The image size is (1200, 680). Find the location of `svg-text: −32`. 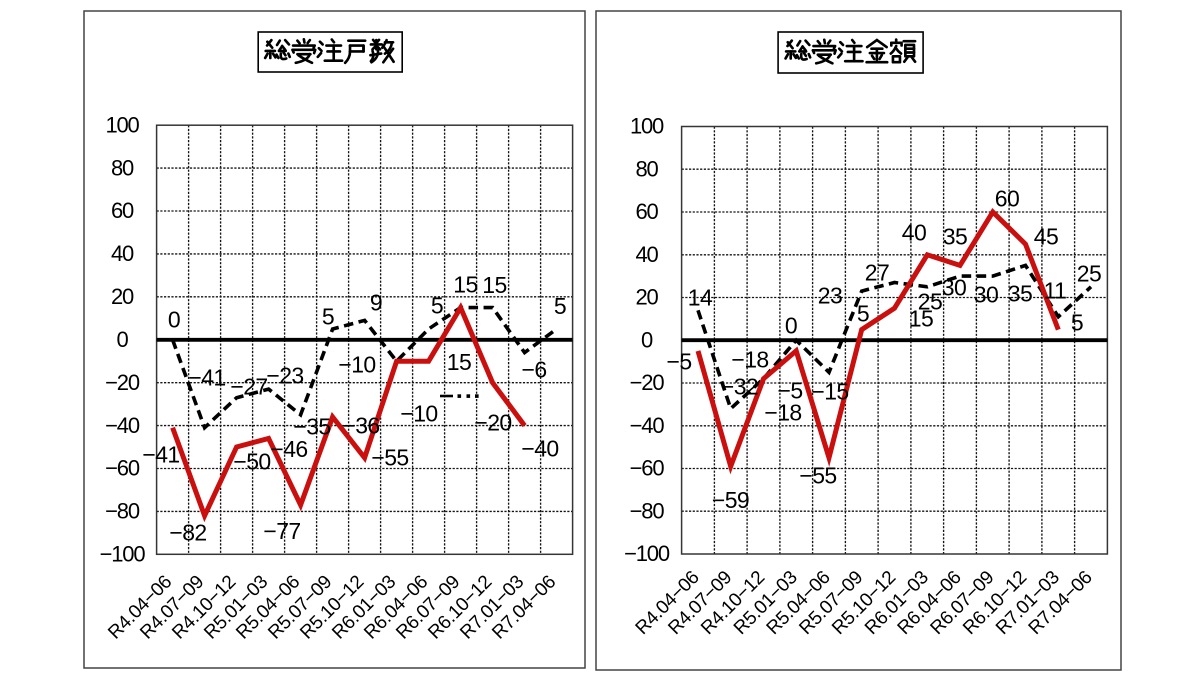

svg-text: −32 is located at coordinates (739, 387).